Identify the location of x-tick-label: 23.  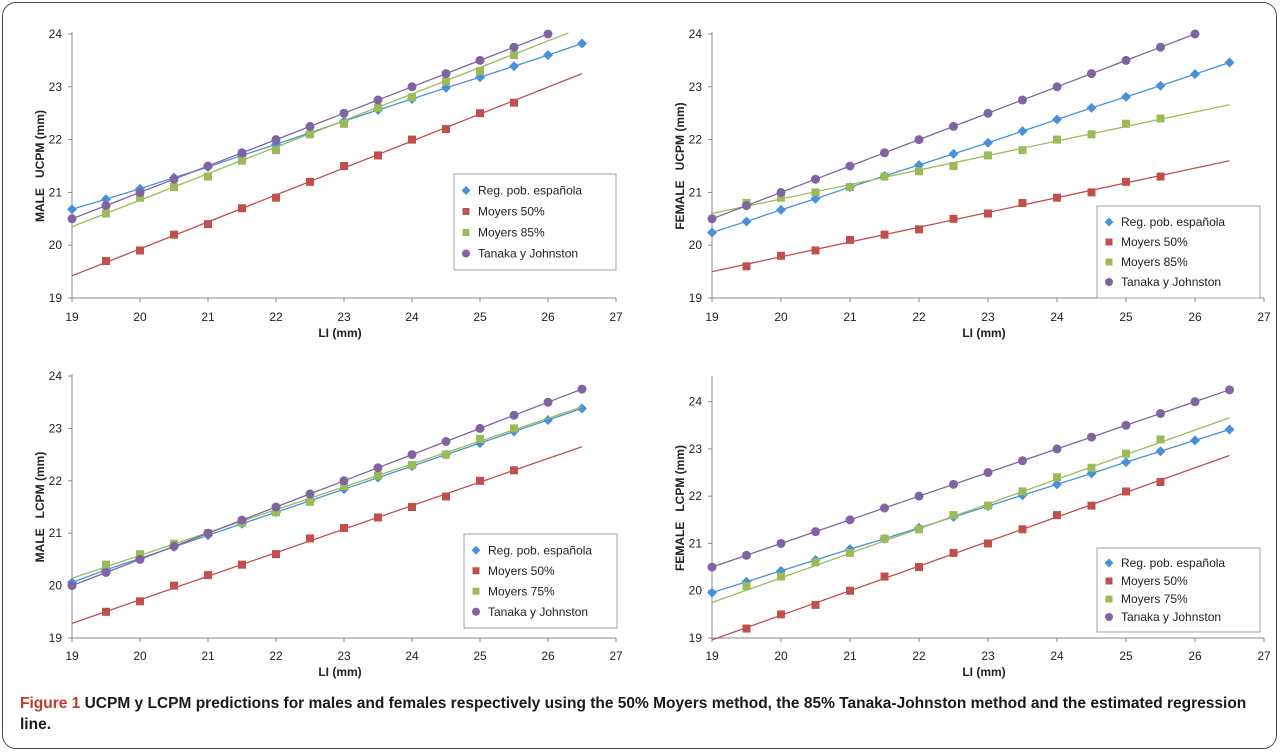
(344, 656).